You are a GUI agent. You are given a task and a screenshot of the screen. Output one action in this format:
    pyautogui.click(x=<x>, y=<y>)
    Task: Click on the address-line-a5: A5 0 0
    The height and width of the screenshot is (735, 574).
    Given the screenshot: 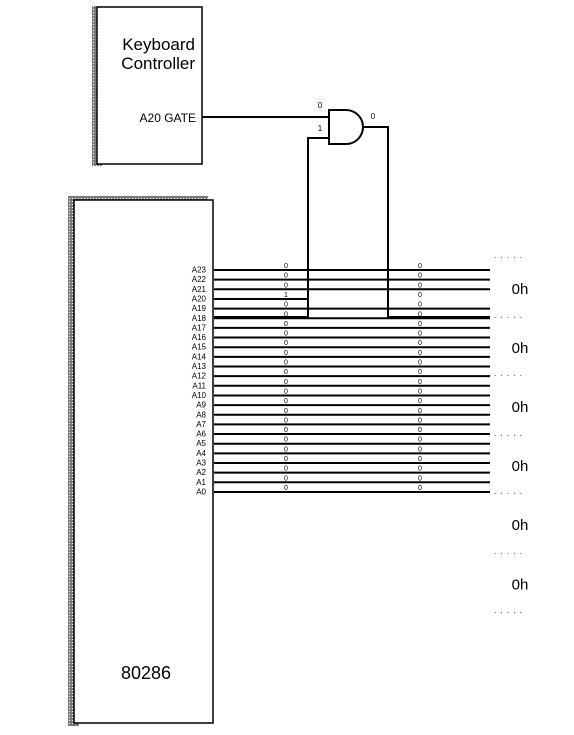 What is the action you would take?
    pyautogui.click(x=343, y=442)
    